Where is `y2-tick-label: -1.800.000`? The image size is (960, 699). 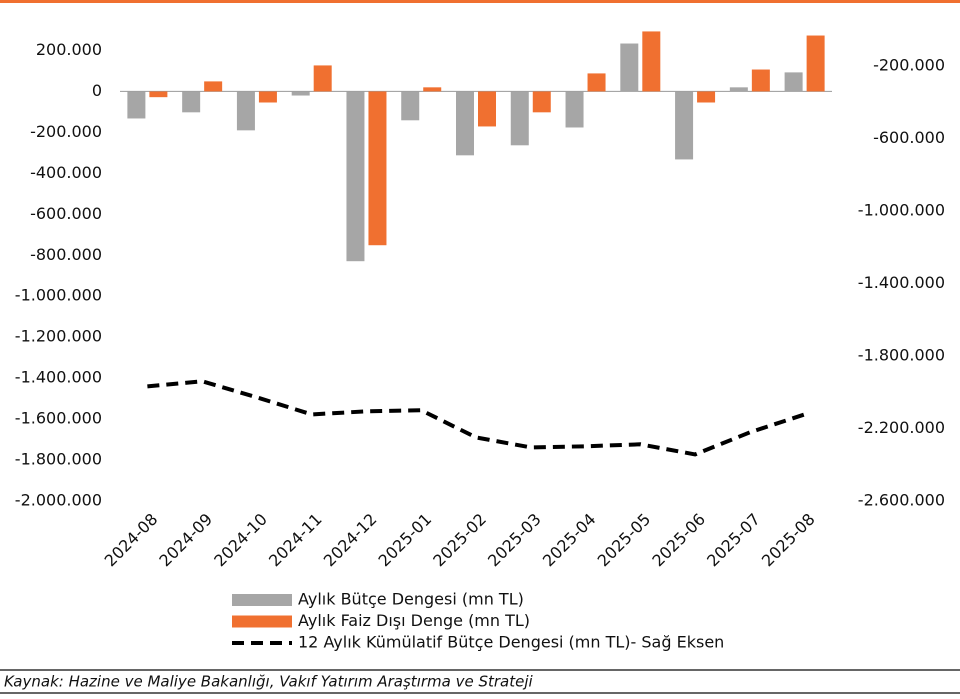 y2-tick-label: -1.800.000 is located at coordinates (901, 355).